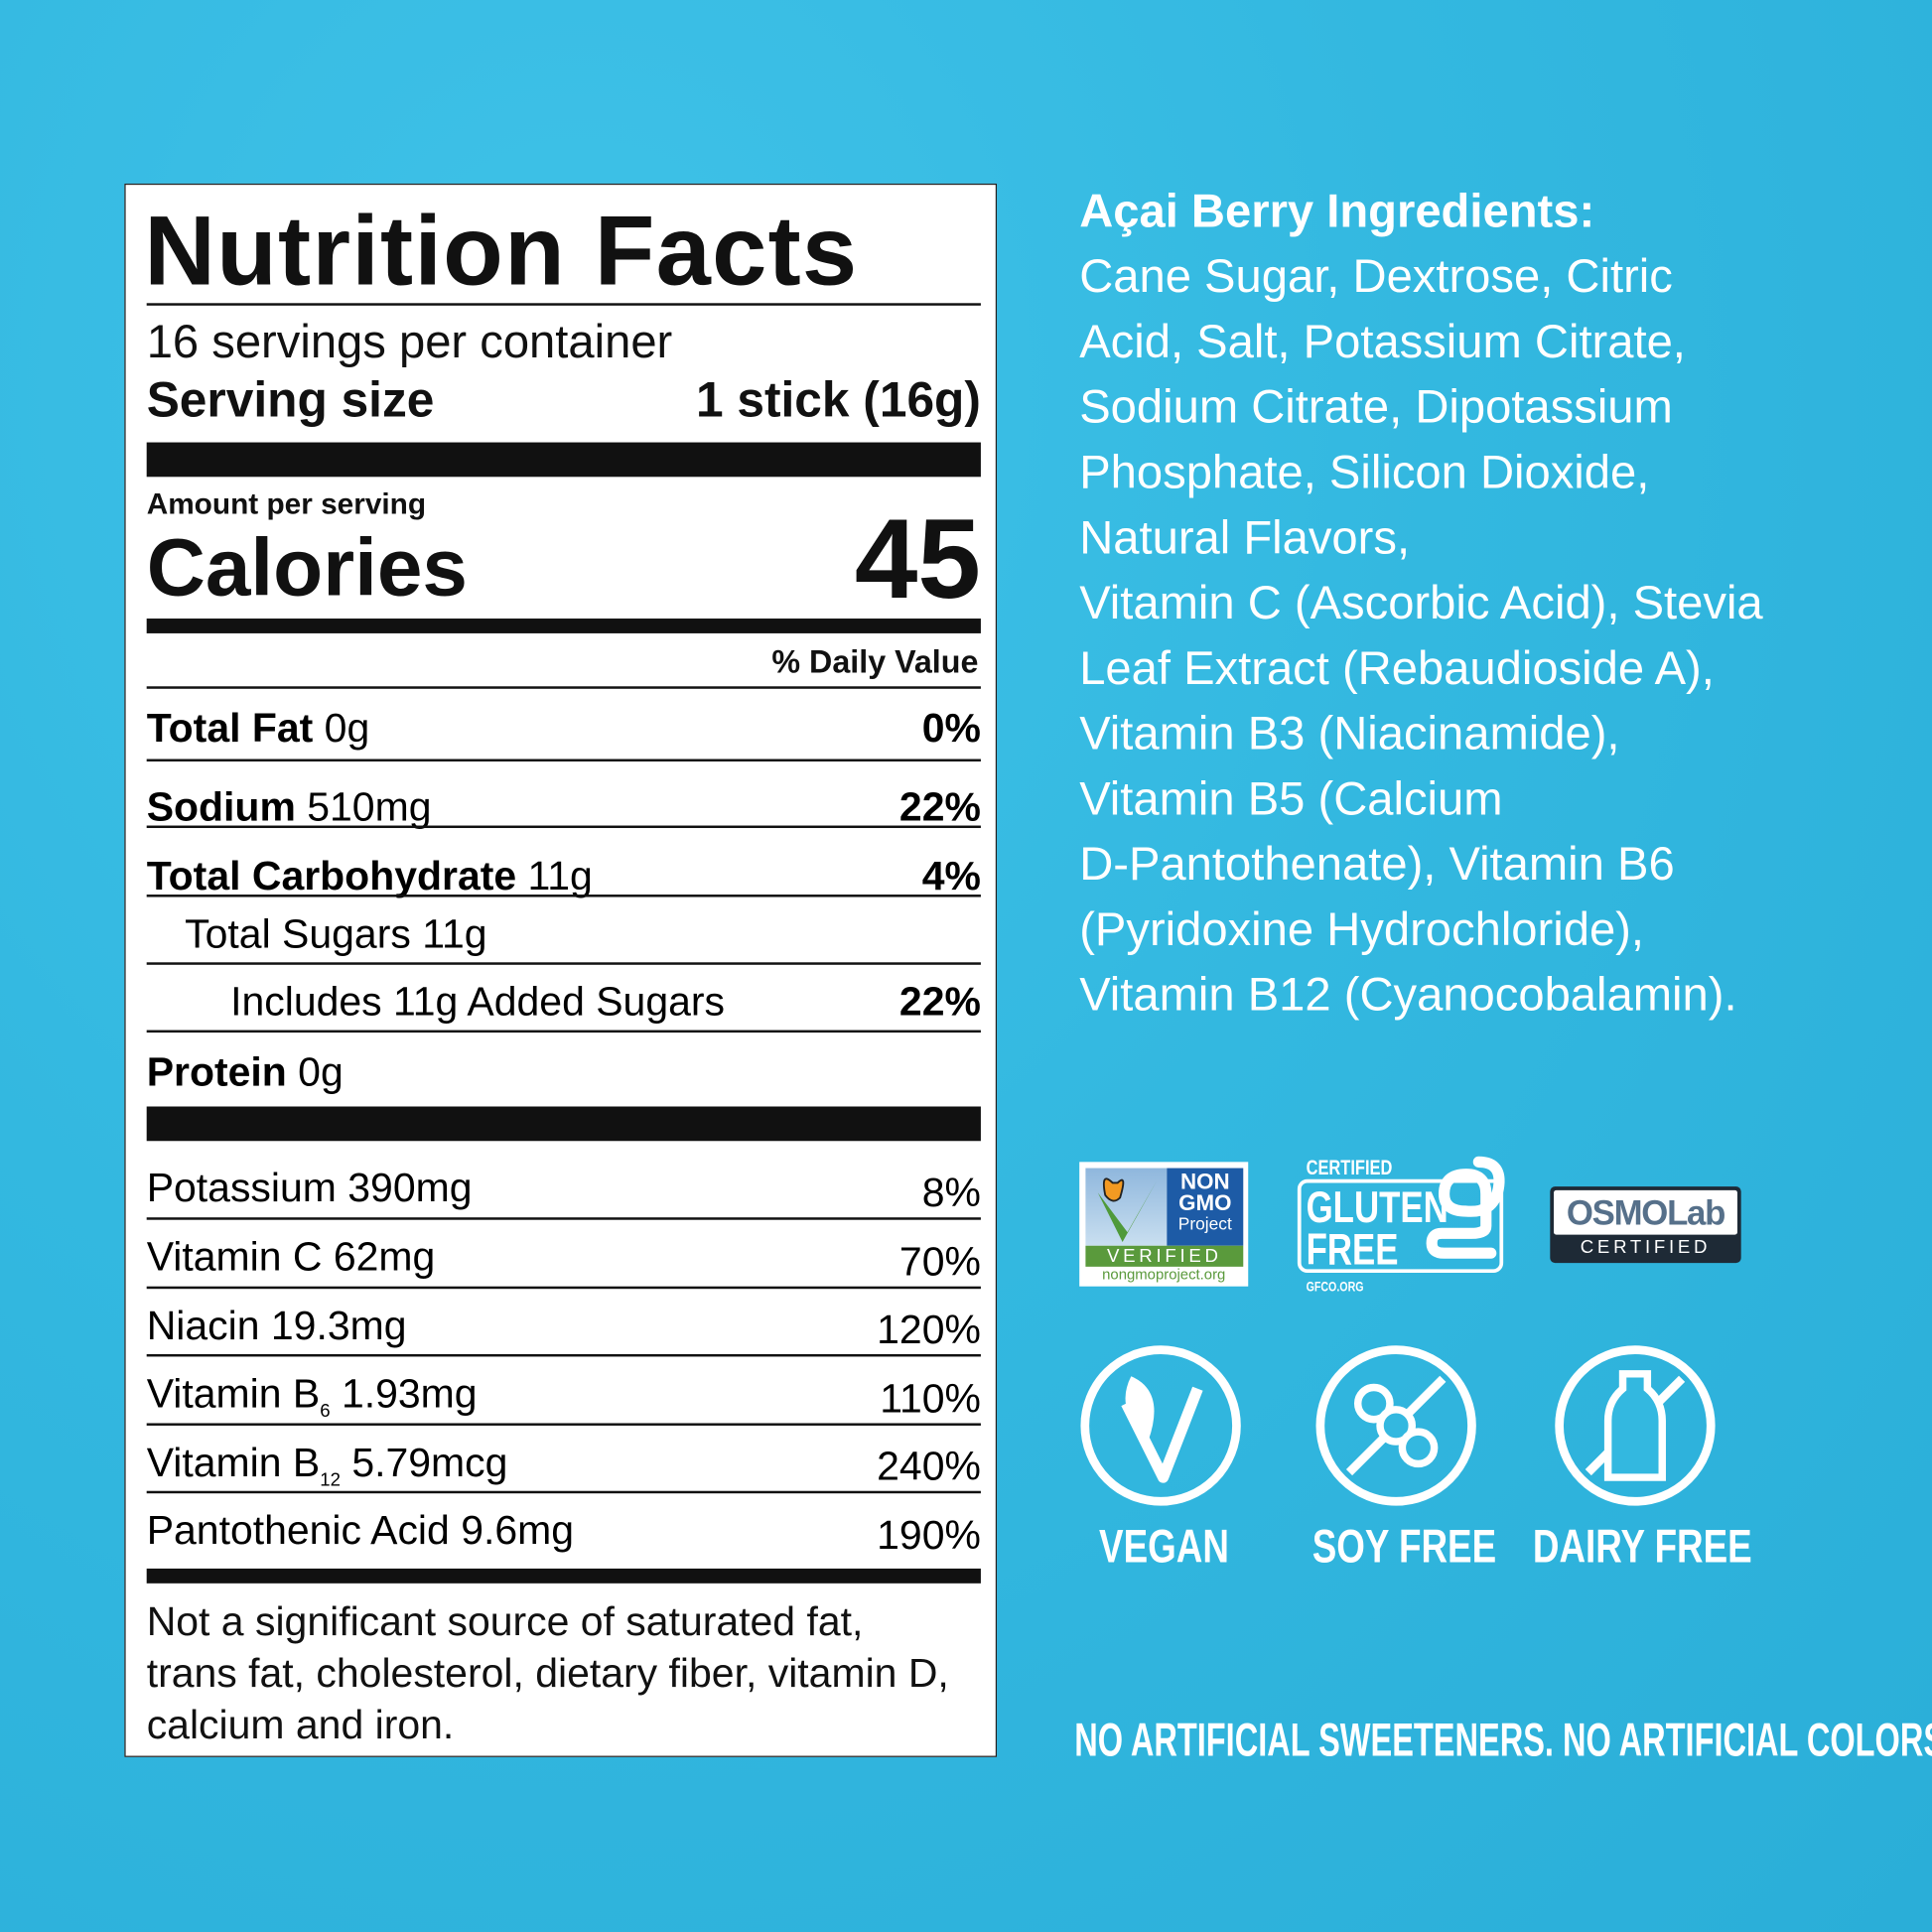 This screenshot has width=1932, height=1932. Describe the element at coordinates (1291, 800) in the screenshot. I see `ingredient-line: Vitamin B5 (Calcium` at that location.